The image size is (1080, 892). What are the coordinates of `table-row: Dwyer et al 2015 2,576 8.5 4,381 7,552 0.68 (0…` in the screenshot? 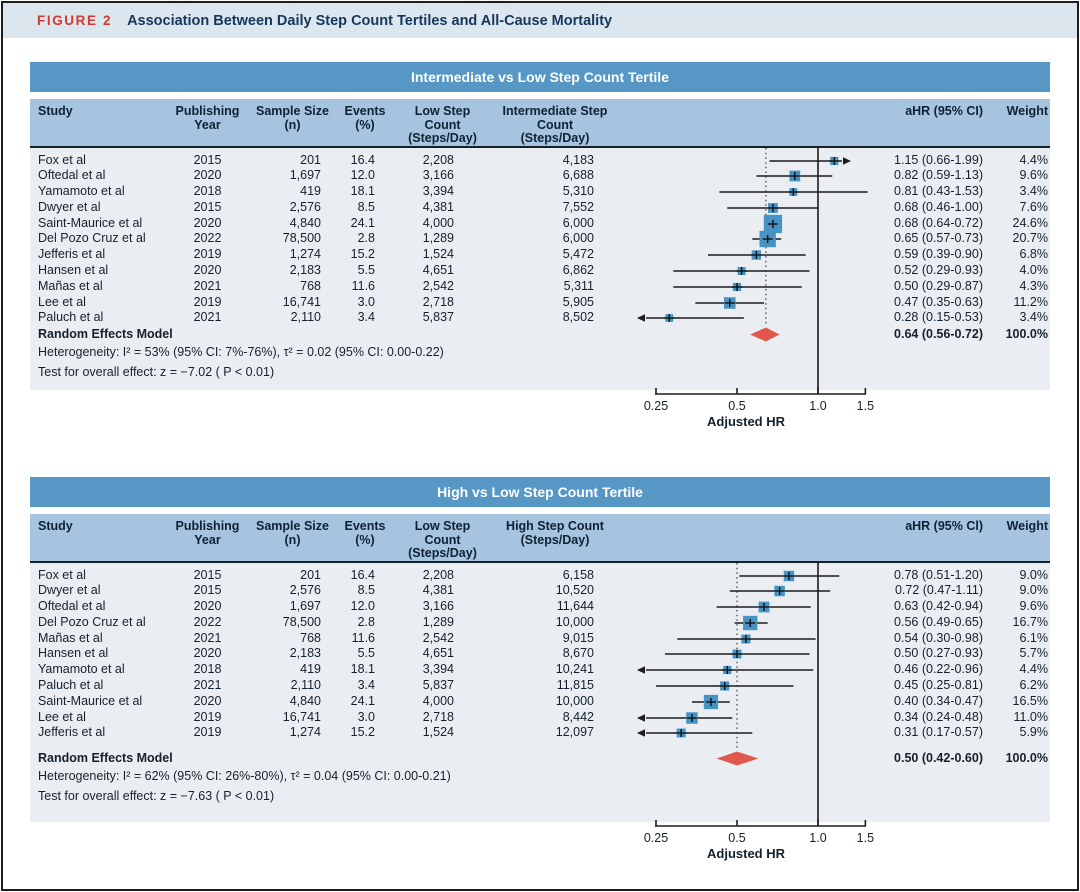 It's located at (540, 208).